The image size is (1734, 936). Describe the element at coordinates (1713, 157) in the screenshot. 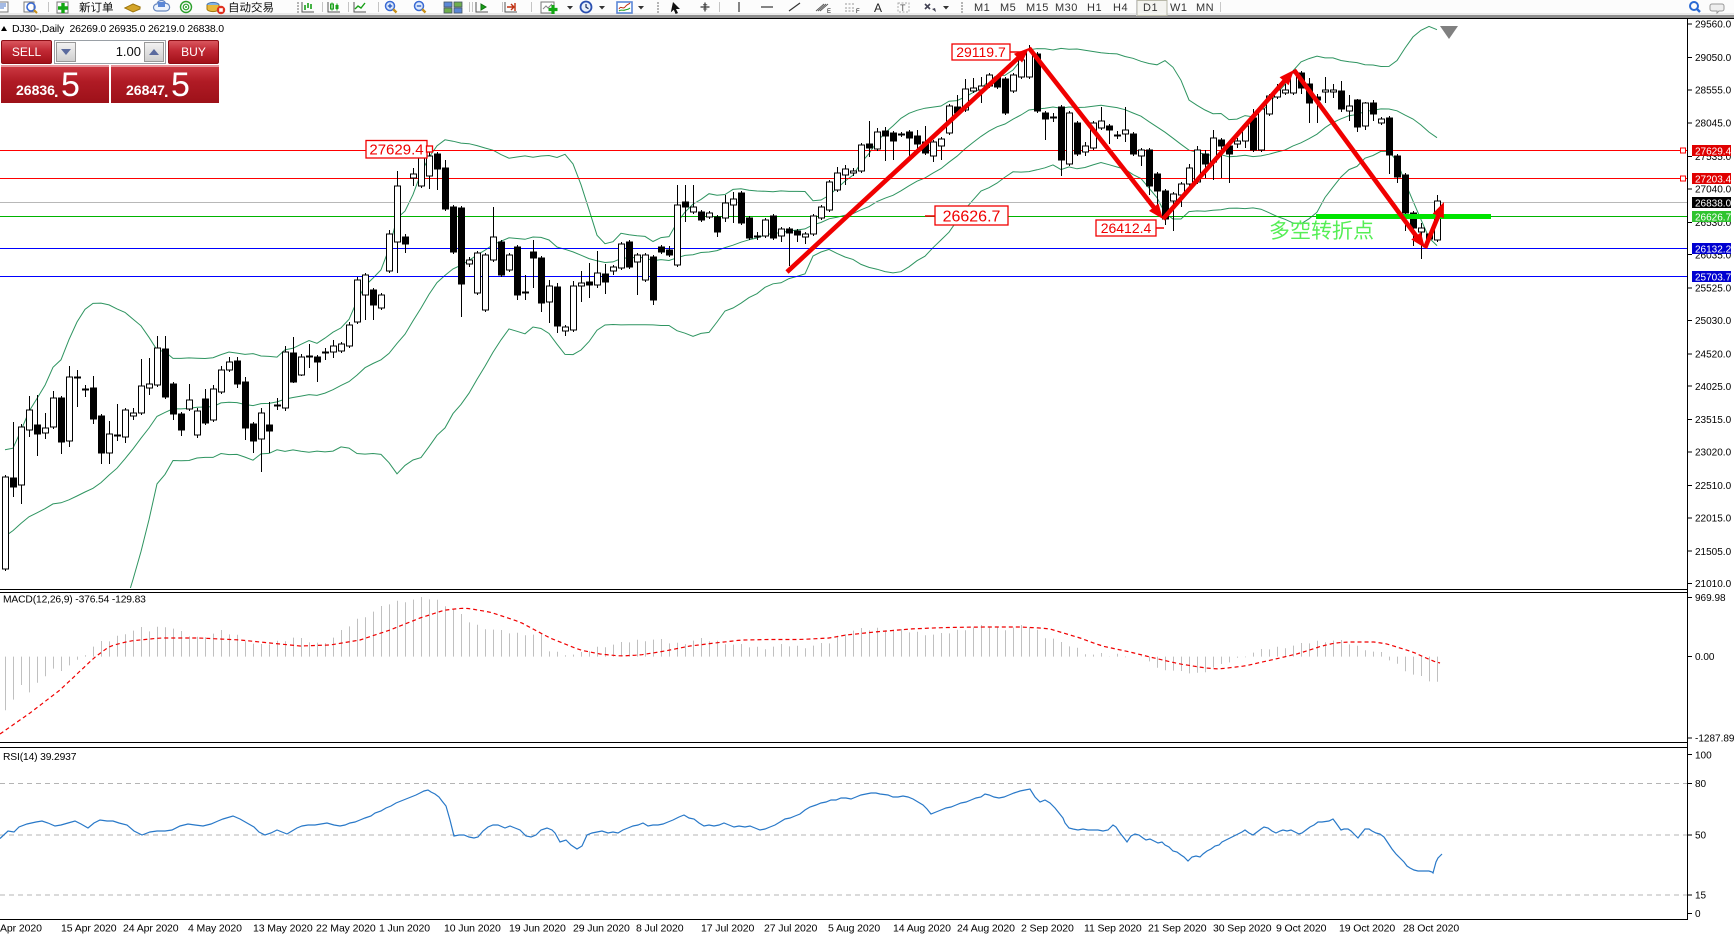

I see `svg-text: 27535.0` at that location.